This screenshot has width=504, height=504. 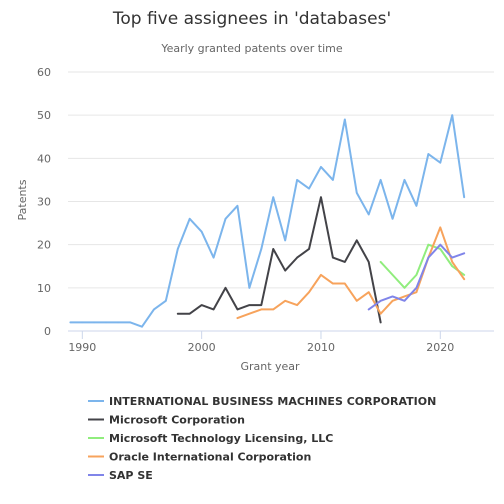 What do you see at coordinates (44, 72) in the screenshot?
I see `y-tick-label: 60` at bounding box center [44, 72].